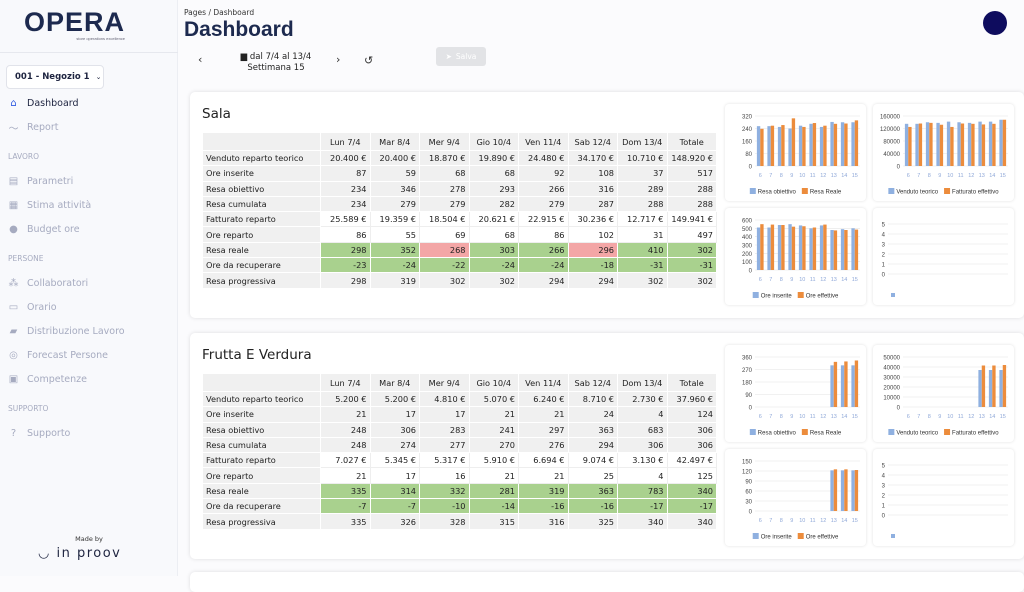 The width and height of the screenshot is (1024, 592). I want to click on sidebar-item-competenze: ▣ Competenze, so click(47, 379).